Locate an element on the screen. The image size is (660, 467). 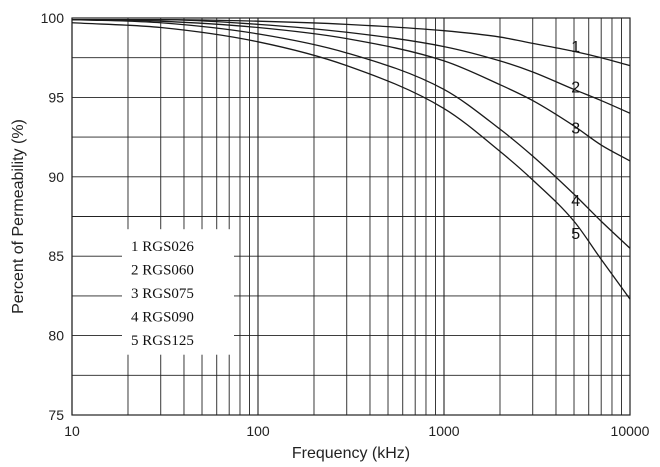
x-axis-title: Frequency (kHz) is located at coordinates (351, 453).